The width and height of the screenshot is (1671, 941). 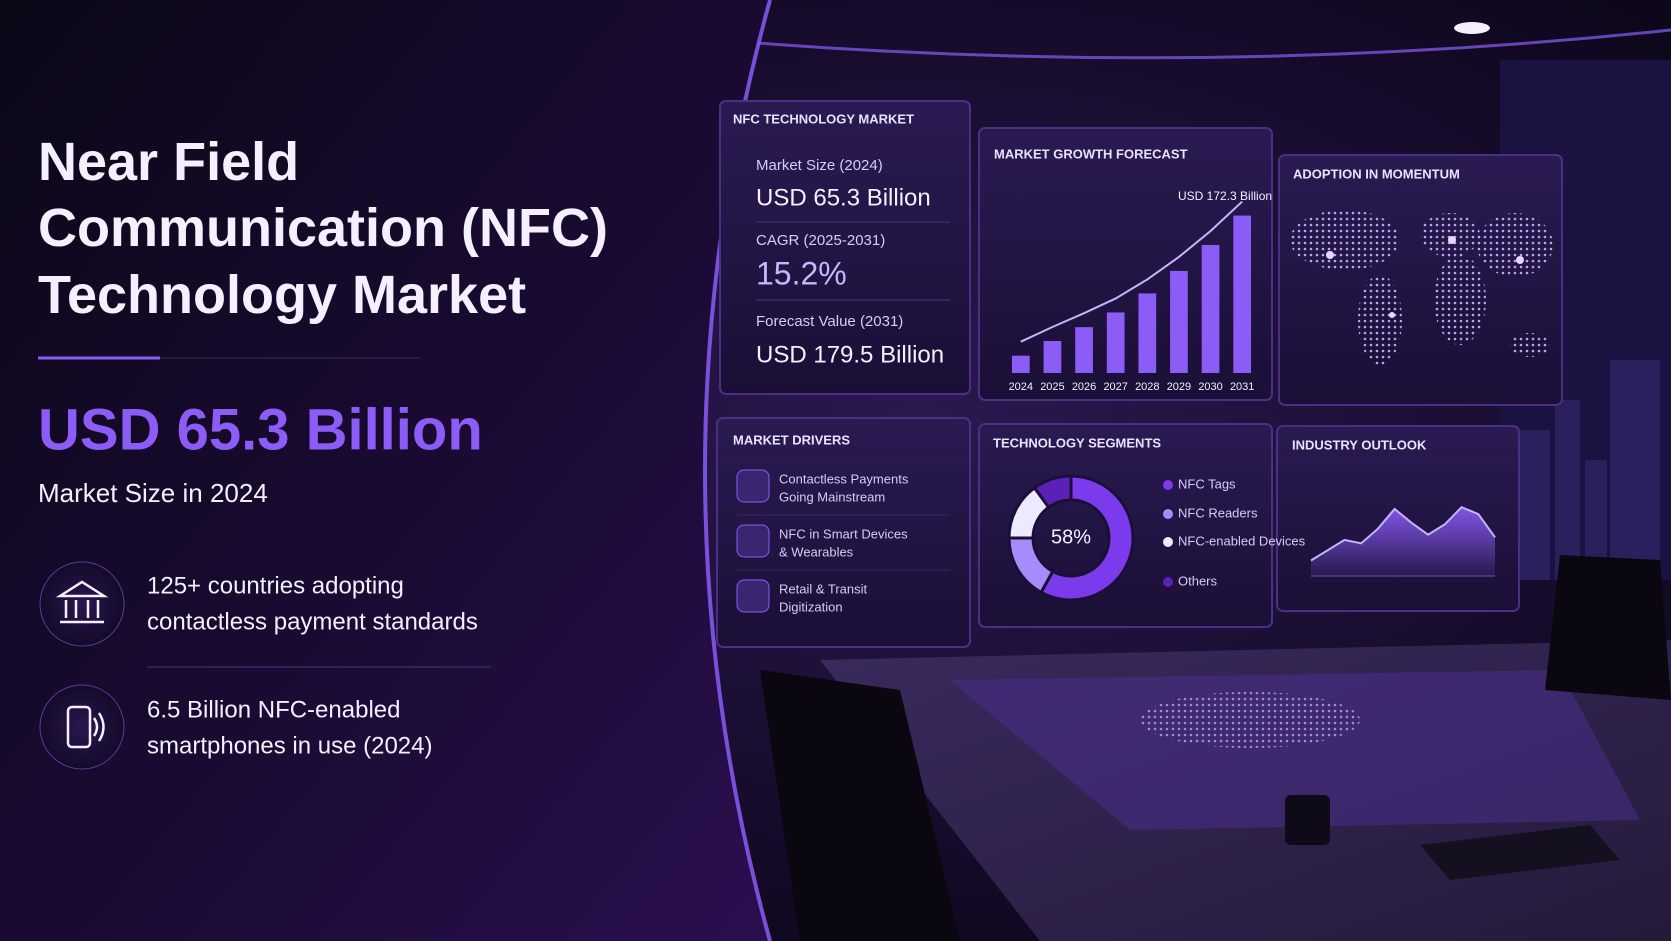 What do you see at coordinates (1198, 580) in the screenshot?
I see `legend-label: Others` at bounding box center [1198, 580].